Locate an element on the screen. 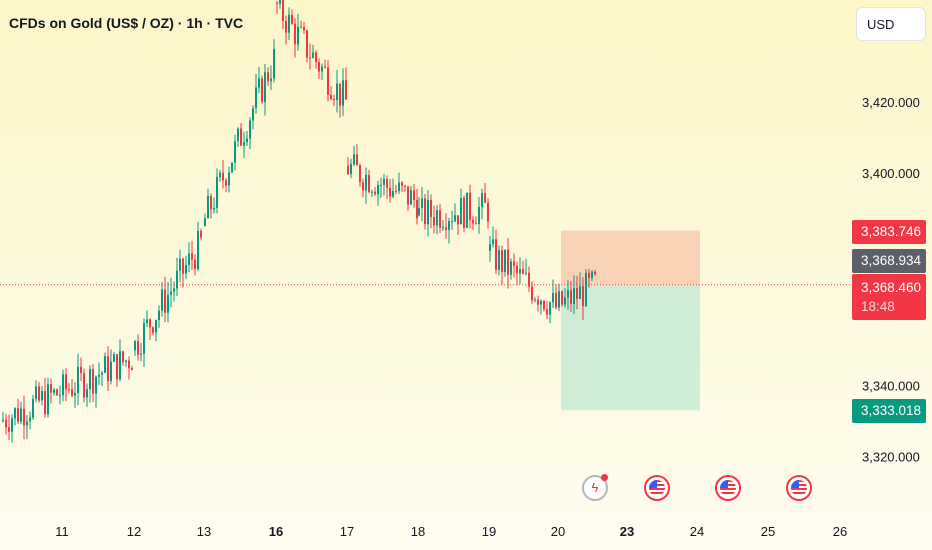 This screenshot has width=932, height=550. x-tick-label: 26 is located at coordinates (840, 531).